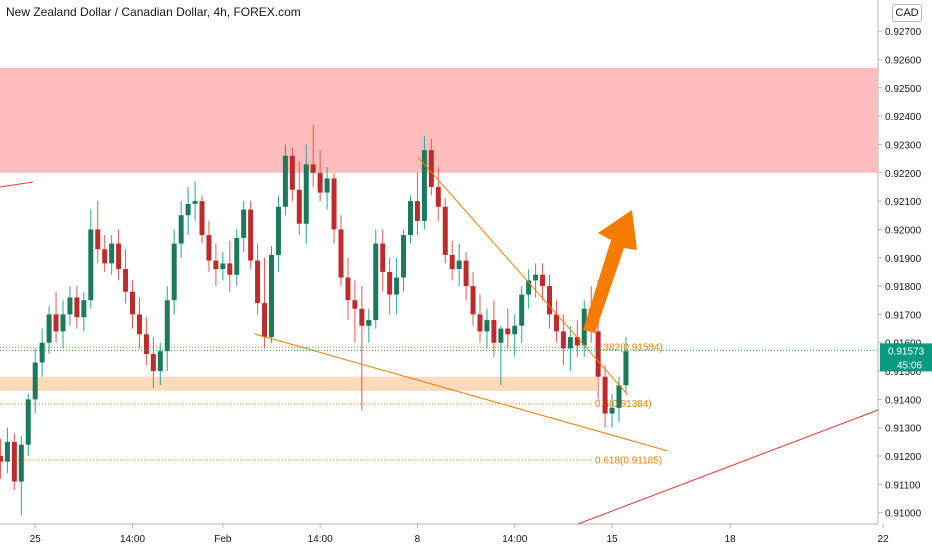 The height and width of the screenshot is (550, 932). What do you see at coordinates (612, 539) in the screenshot?
I see `time-tick-label: 15` at bounding box center [612, 539].